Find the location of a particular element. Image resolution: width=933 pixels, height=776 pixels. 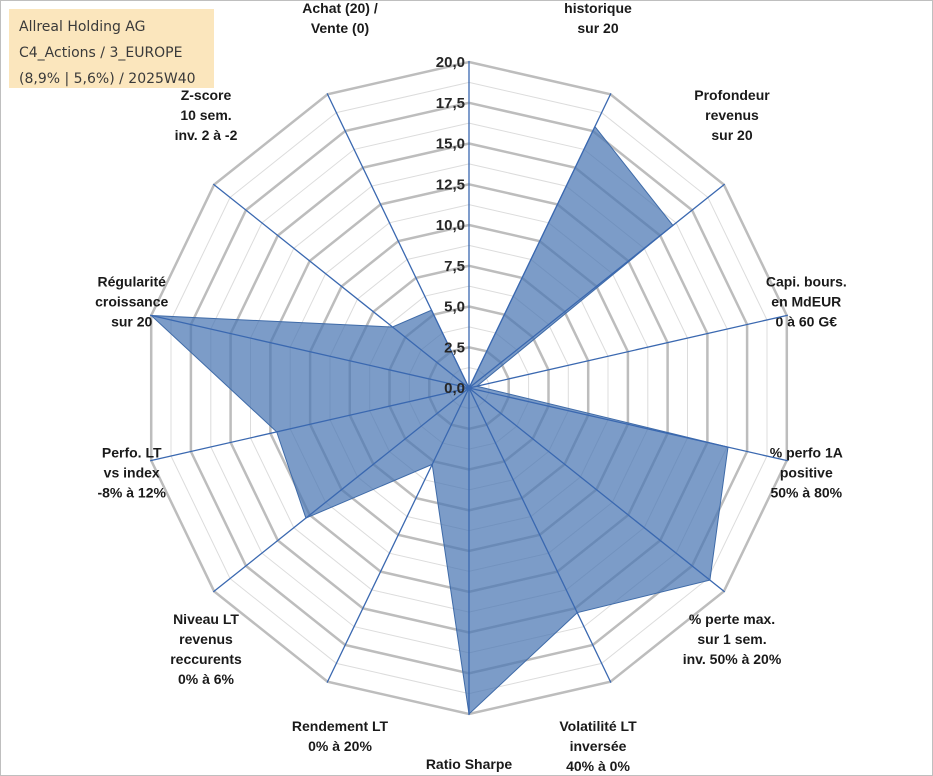

tick-label: 10,0 is located at coordinates (450, 225).